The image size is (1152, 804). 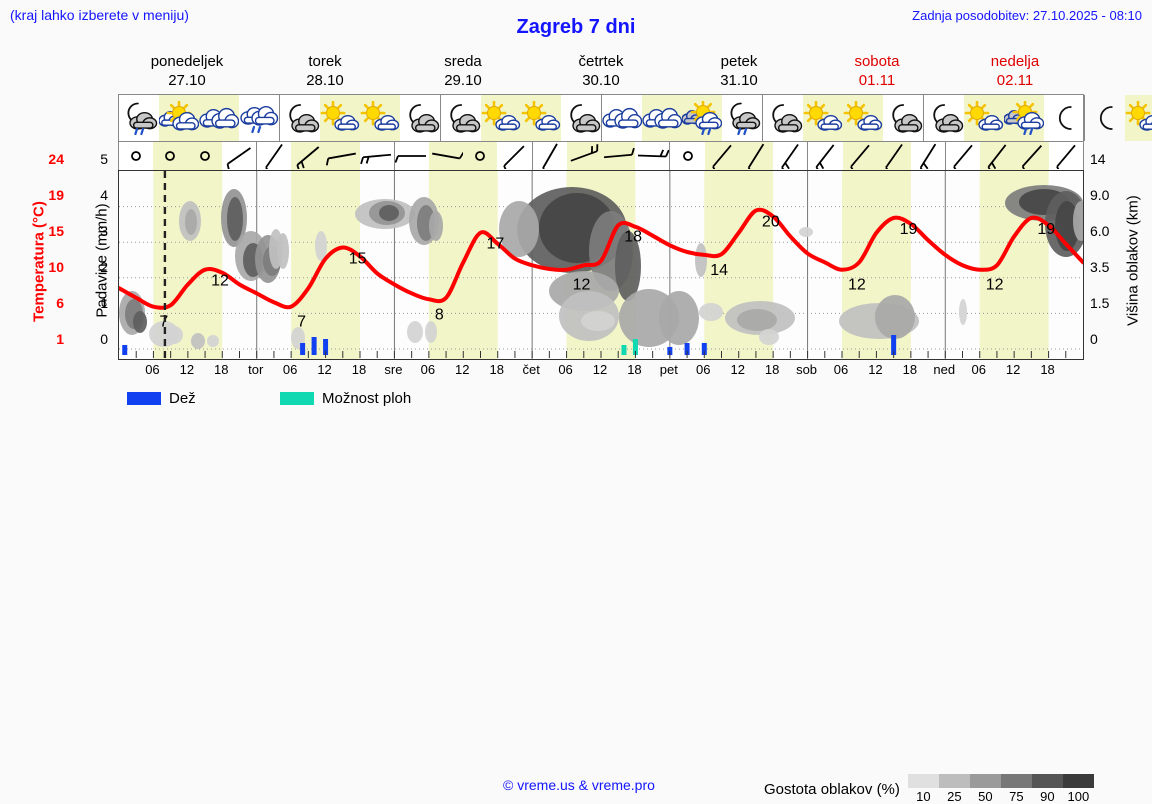 What do you see at coordinates (439, 314) in the screenshot?
I see `temperature-label: 8` at bounding box center [439, 314].